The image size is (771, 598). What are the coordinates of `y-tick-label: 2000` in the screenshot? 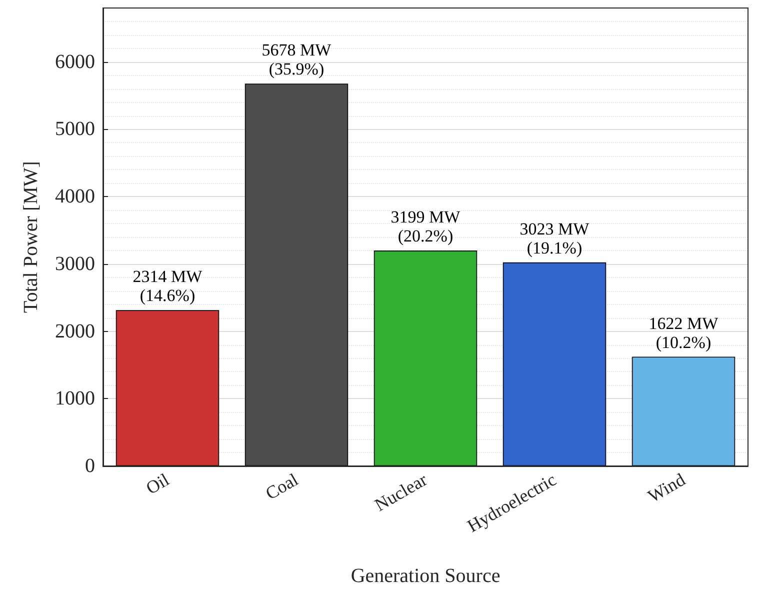 It's located at (75, 331).